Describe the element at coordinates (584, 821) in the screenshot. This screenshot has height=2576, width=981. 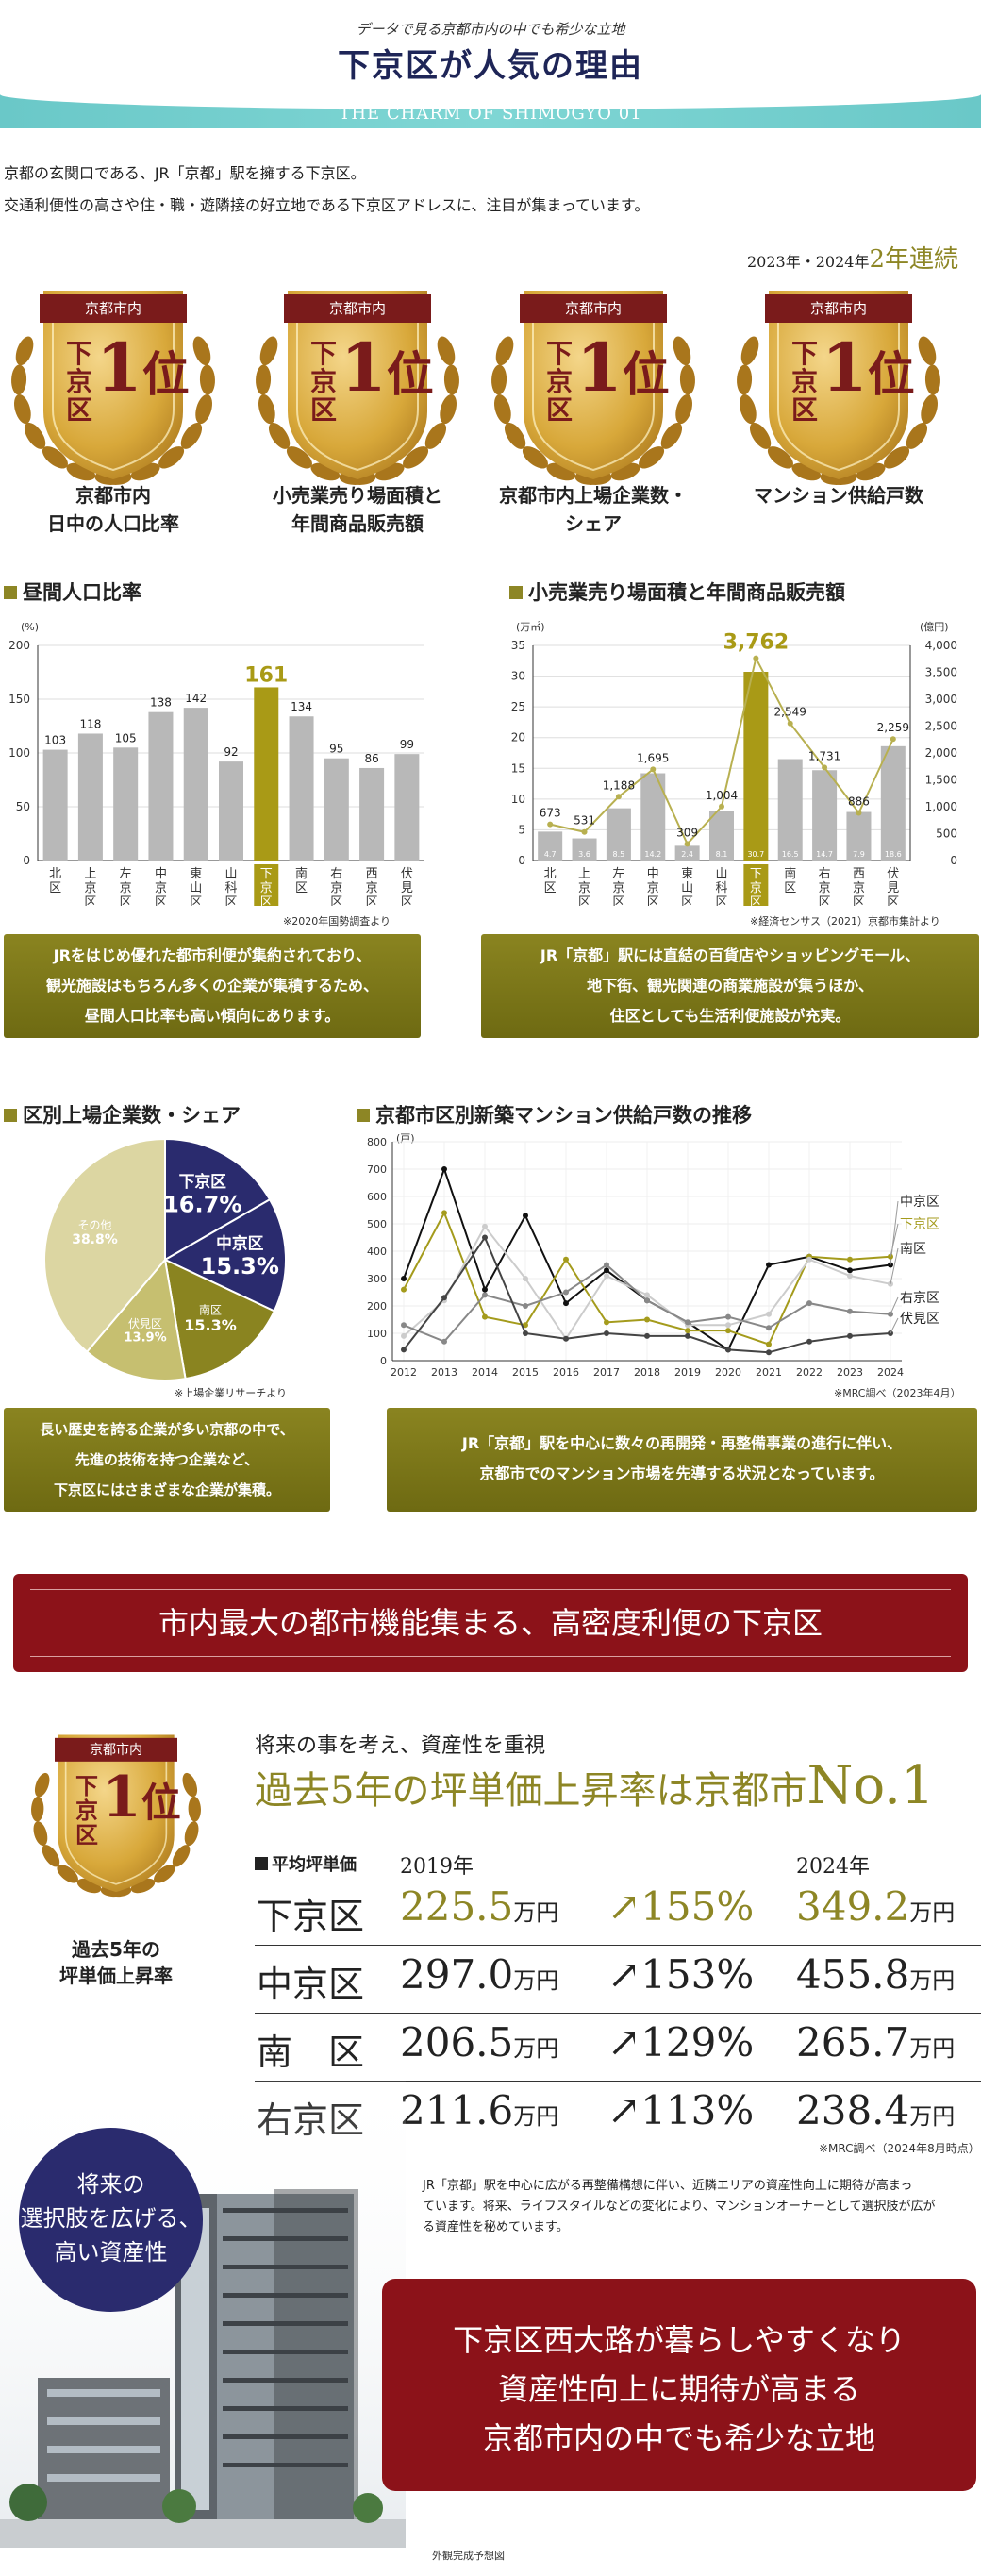
I see `sales-value-label: 531` at that location.